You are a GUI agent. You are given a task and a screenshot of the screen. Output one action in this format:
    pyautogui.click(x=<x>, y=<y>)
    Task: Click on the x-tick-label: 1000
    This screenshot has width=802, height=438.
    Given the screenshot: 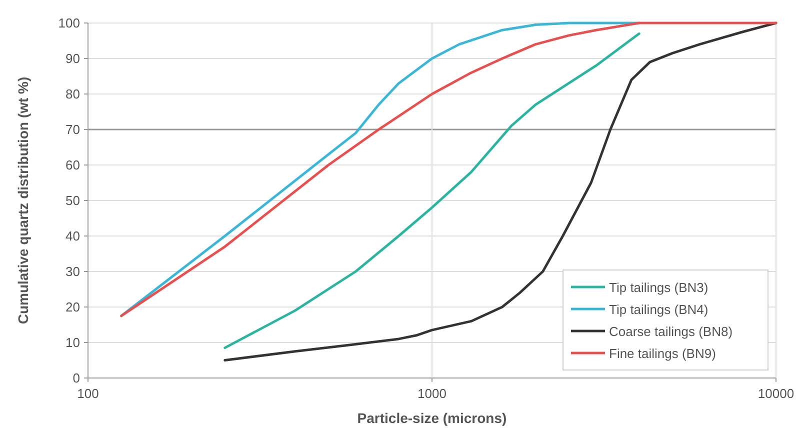 What is the action you would take?
    pyautogui.click(x=432, y=393)
    